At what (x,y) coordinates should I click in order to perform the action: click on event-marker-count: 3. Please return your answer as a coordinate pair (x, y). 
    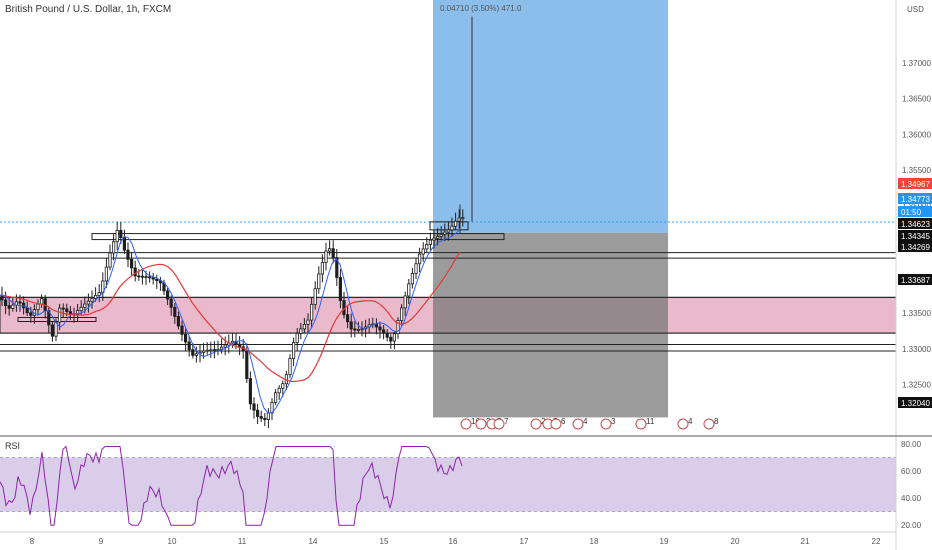
    Looking at the image, I should click on (613, 421).